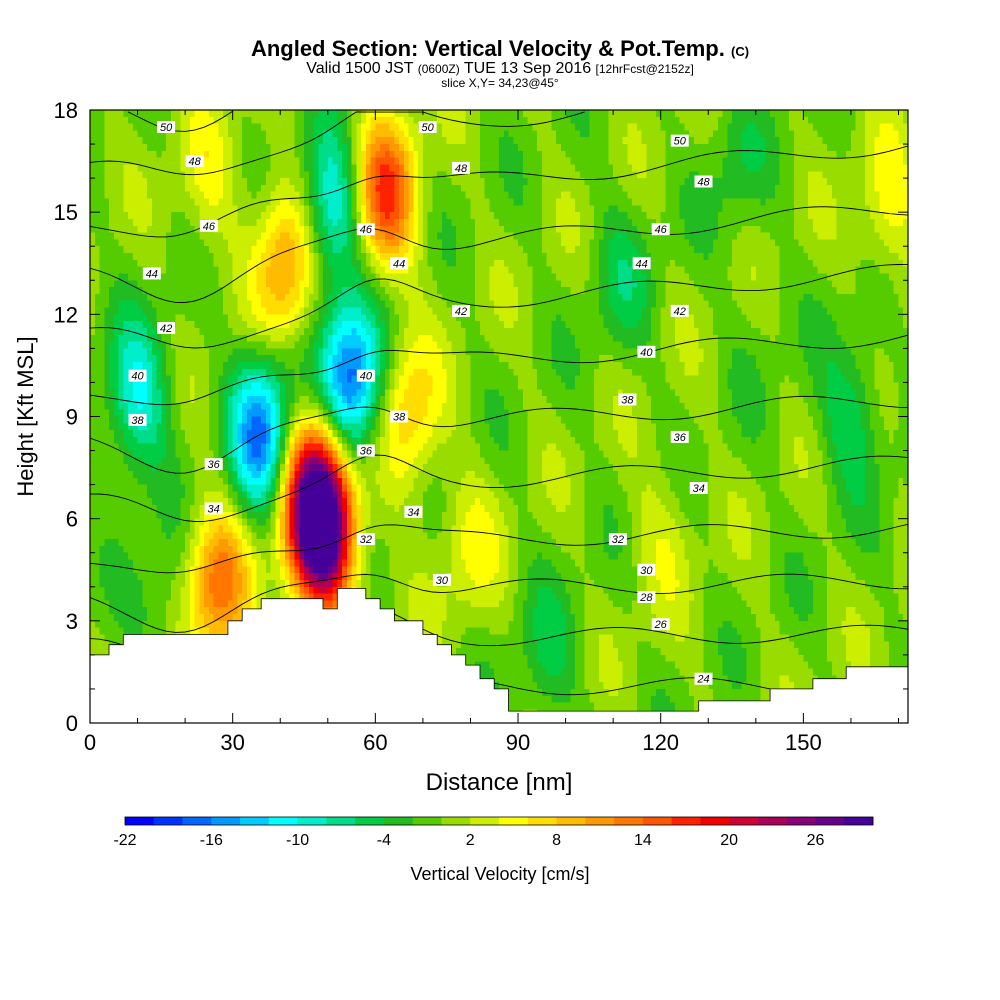  I want to click on colorbar-tick-label: -22, so click(124, 840).